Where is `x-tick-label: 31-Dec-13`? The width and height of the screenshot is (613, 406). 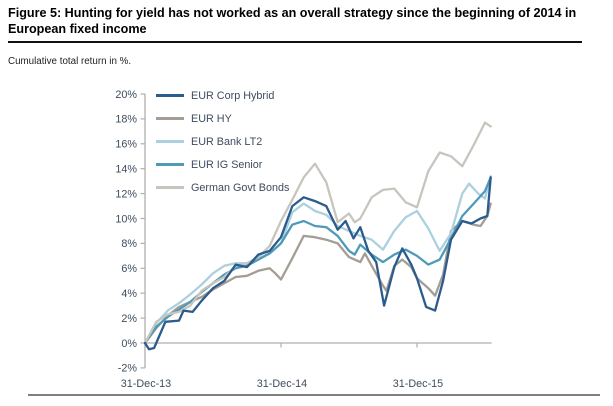
x-tick-label: 31-Dec-13 is located at coordinates (146, 384).